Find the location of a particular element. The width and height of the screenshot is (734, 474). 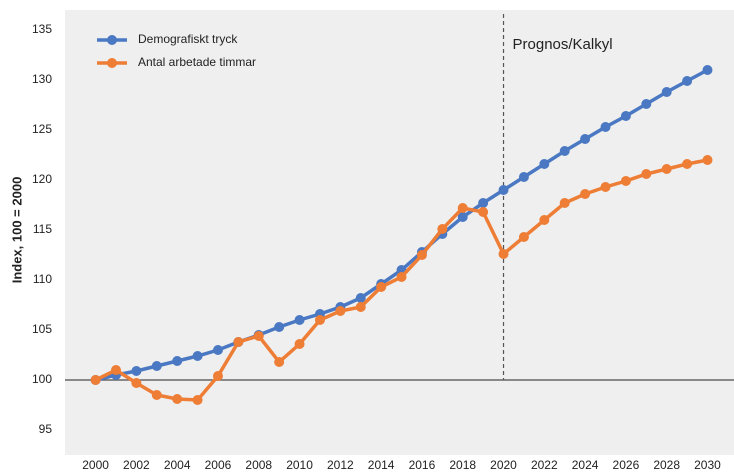

x-tick-label: 2018 is located at coordinates (462, 465).